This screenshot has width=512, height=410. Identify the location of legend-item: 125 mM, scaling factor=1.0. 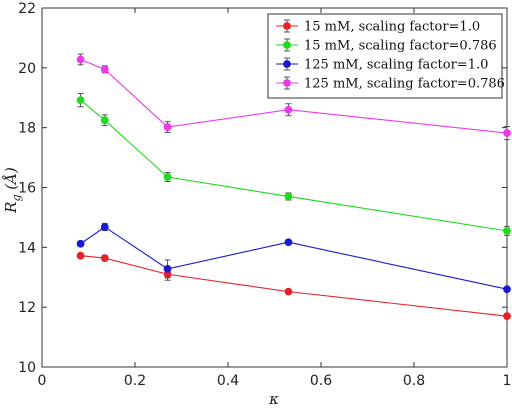
(382, 65).